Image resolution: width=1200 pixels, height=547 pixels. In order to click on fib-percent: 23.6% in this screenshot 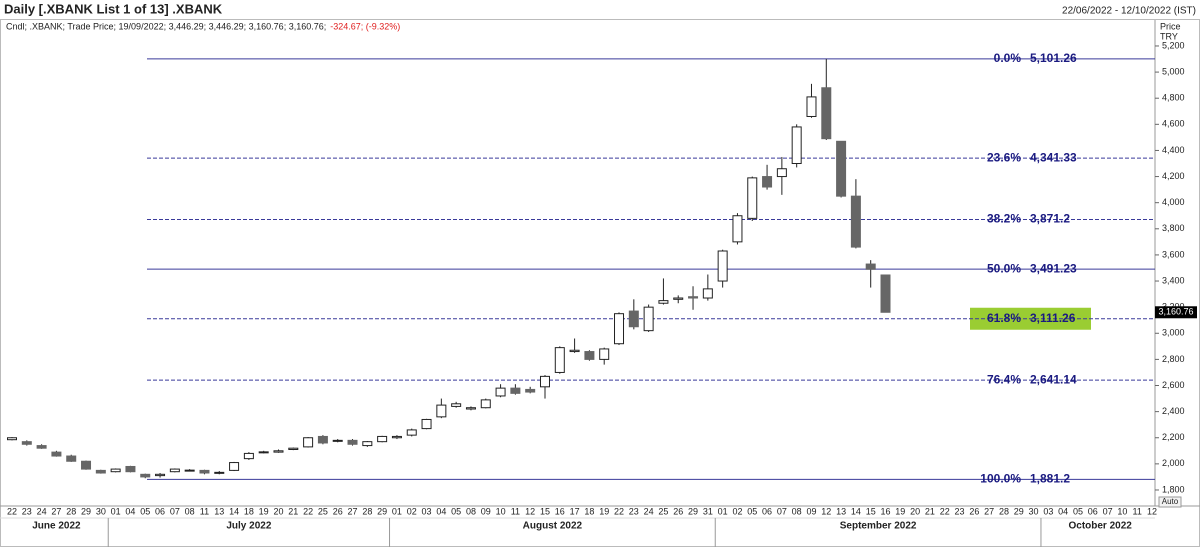, I will do `click(1004, 157)`.